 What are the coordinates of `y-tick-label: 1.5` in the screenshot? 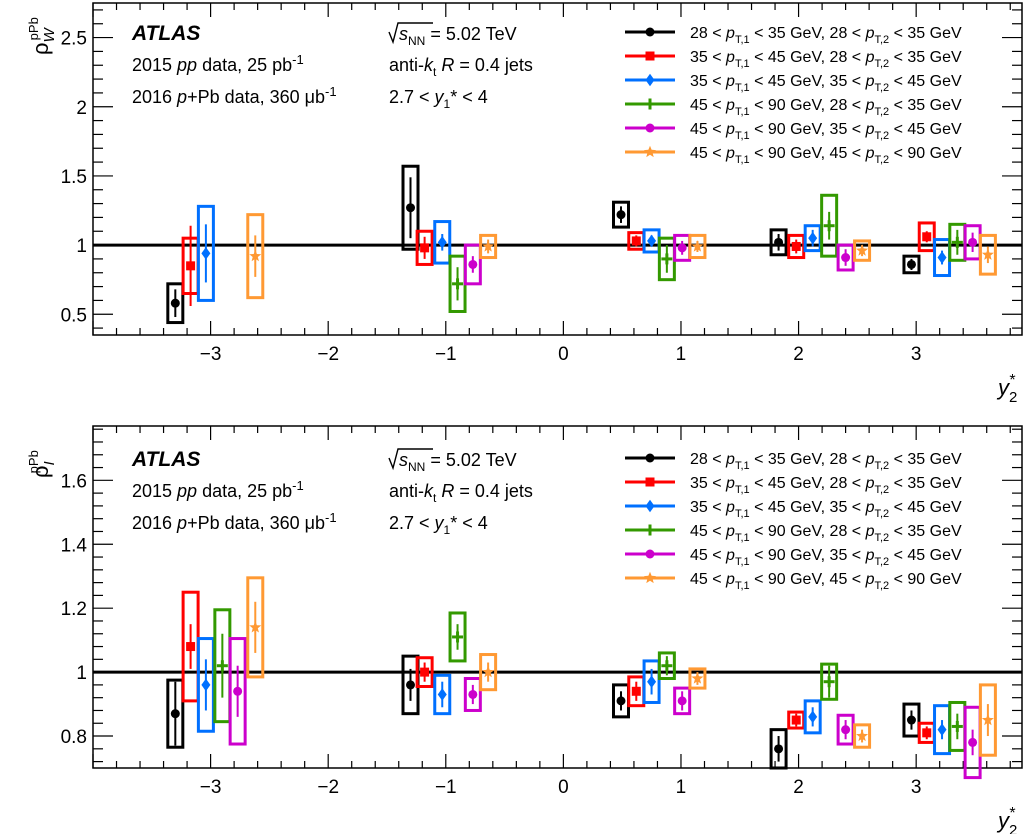 It's located at (74, 177).